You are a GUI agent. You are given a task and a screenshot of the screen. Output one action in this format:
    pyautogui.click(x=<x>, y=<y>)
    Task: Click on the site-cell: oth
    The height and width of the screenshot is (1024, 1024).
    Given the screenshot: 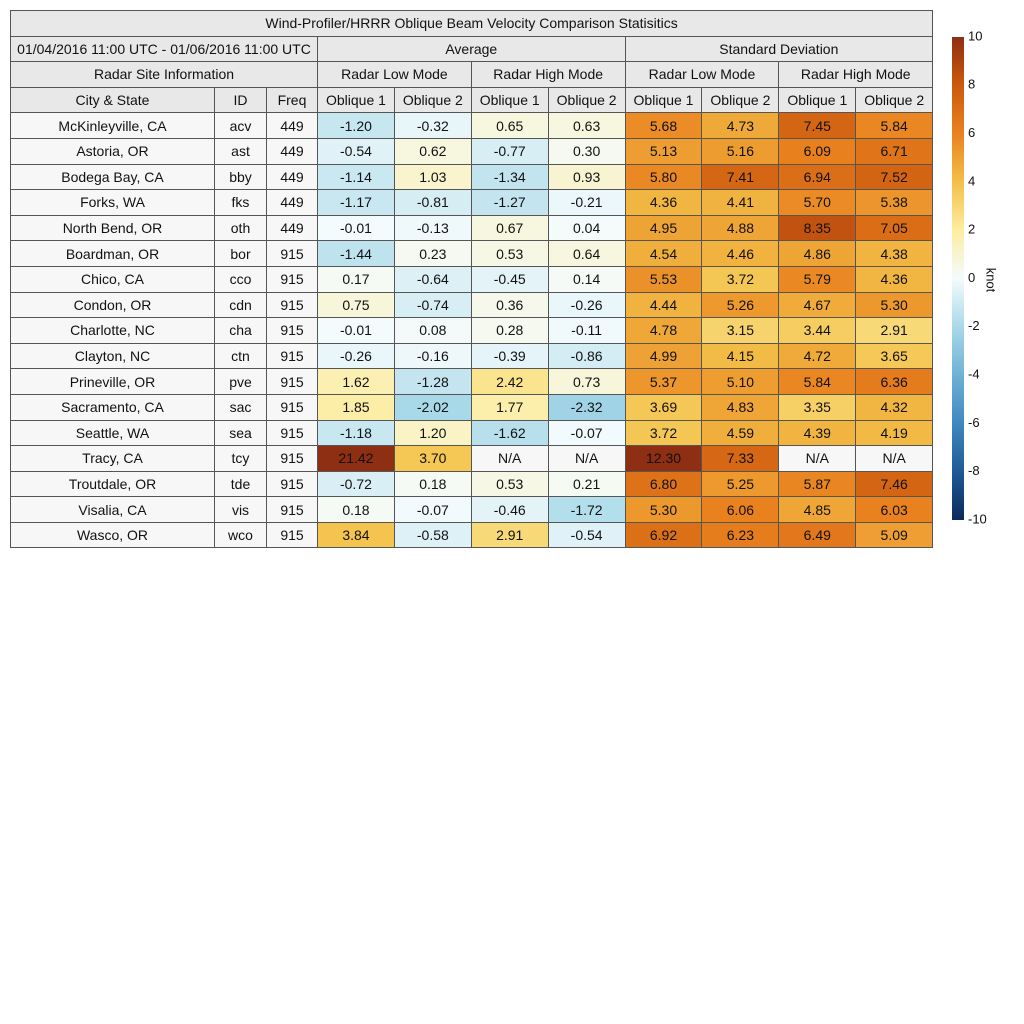 What is the action you would take?
    pyautogui.click(x=240, y=228)
    